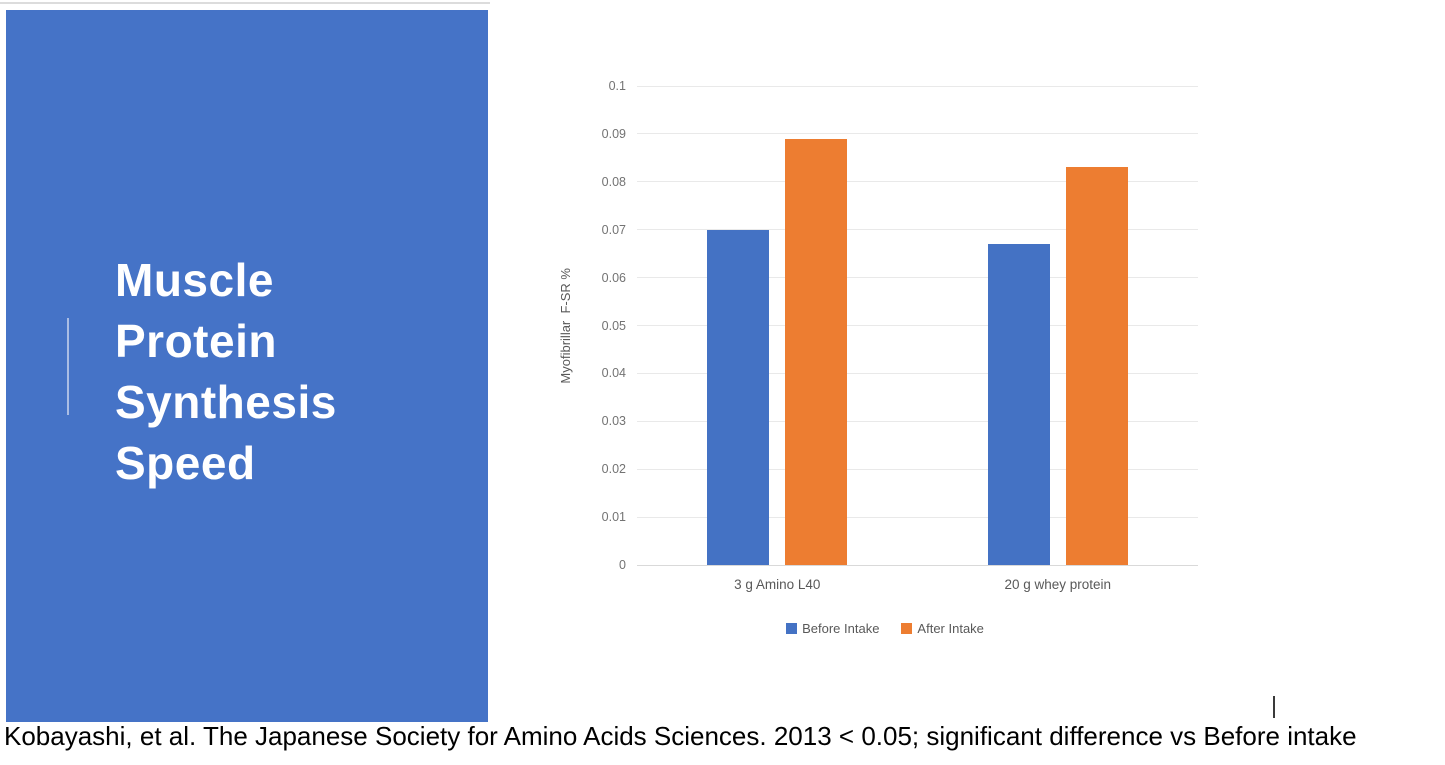  Describe the element at coordinates (613, 229) in the screenshot. I see `y-tick-label: 0.07` at that location.